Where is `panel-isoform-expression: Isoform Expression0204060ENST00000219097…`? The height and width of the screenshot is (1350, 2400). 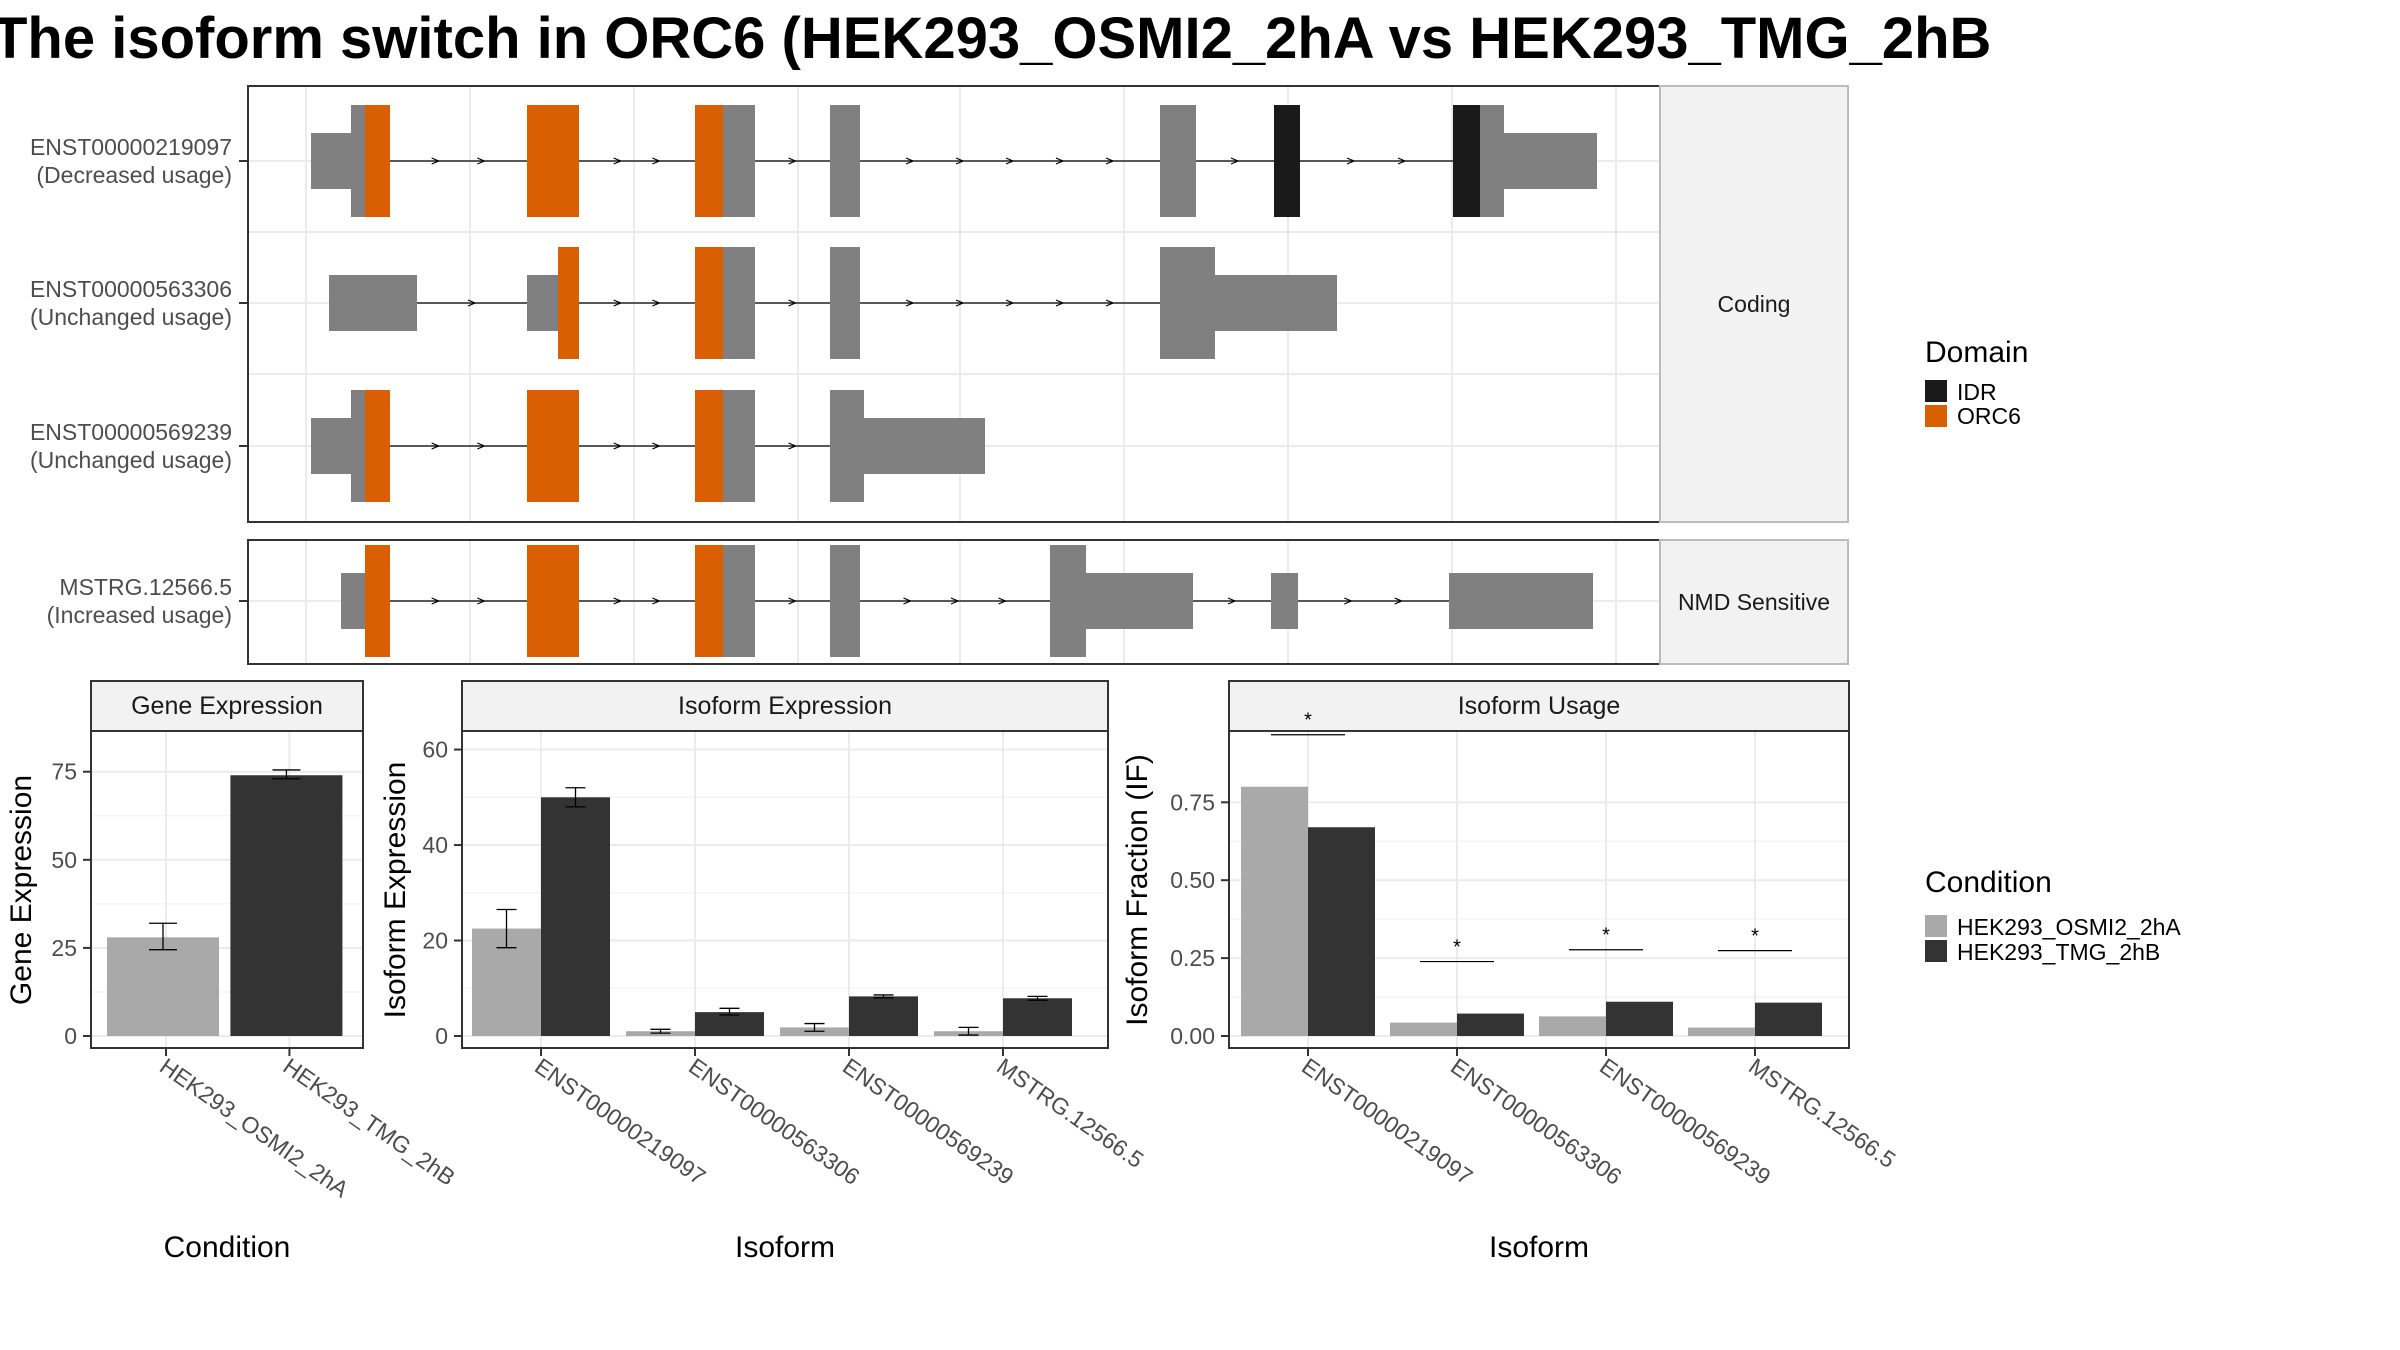 panel-isoform-expression: Isoform Expression0204060ENST00000219097… is located at coordinates (763, 972).